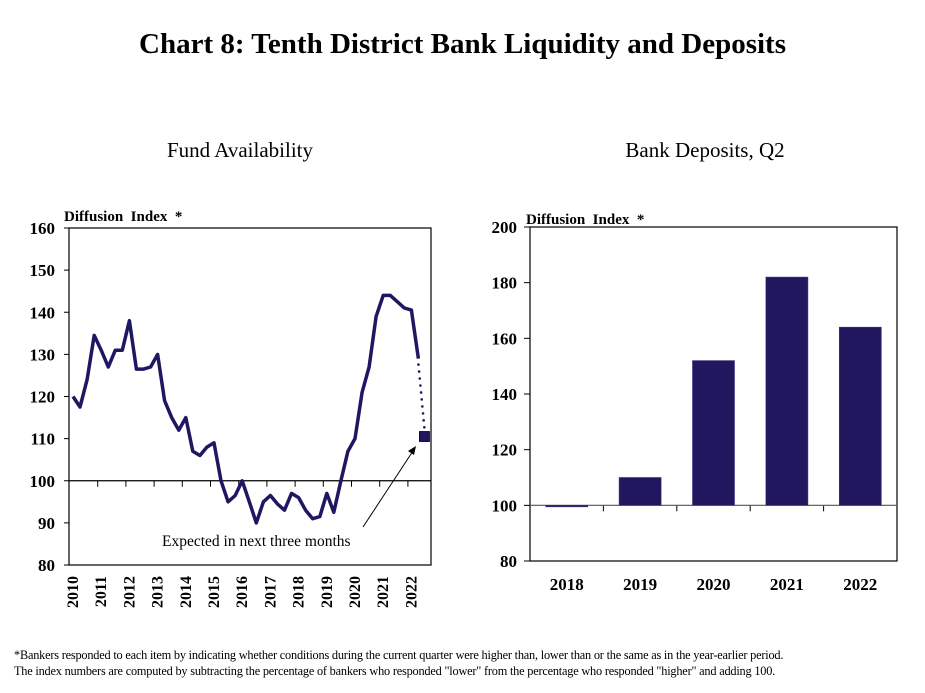 The image size is (925, 693). What do you see at coordinates (101, 591) in the screenshot?
I see `left-x-tick-label: 2011` at bounding box center [101, 591].